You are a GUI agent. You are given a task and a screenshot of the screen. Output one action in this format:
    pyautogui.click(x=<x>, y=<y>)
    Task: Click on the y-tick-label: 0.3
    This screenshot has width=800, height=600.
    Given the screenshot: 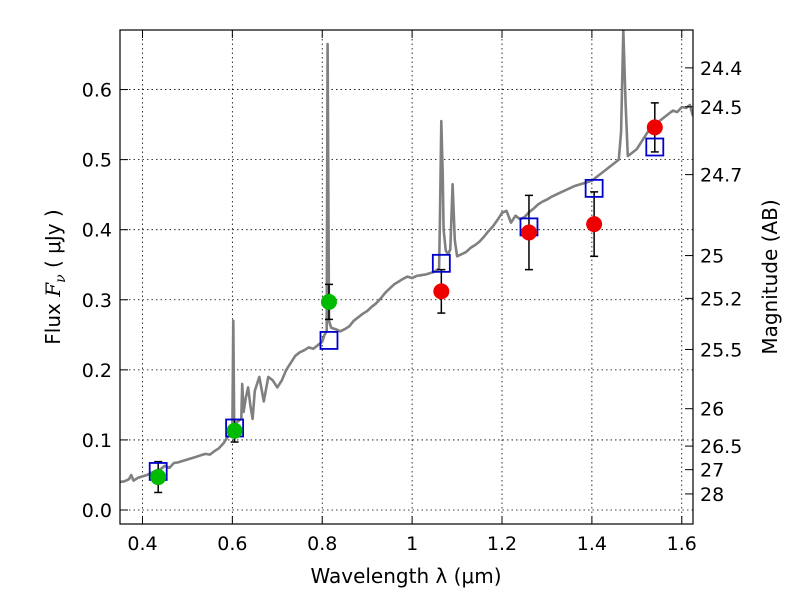 What is the action you would take?
    pyautogui.click(x=97, y=301)
    